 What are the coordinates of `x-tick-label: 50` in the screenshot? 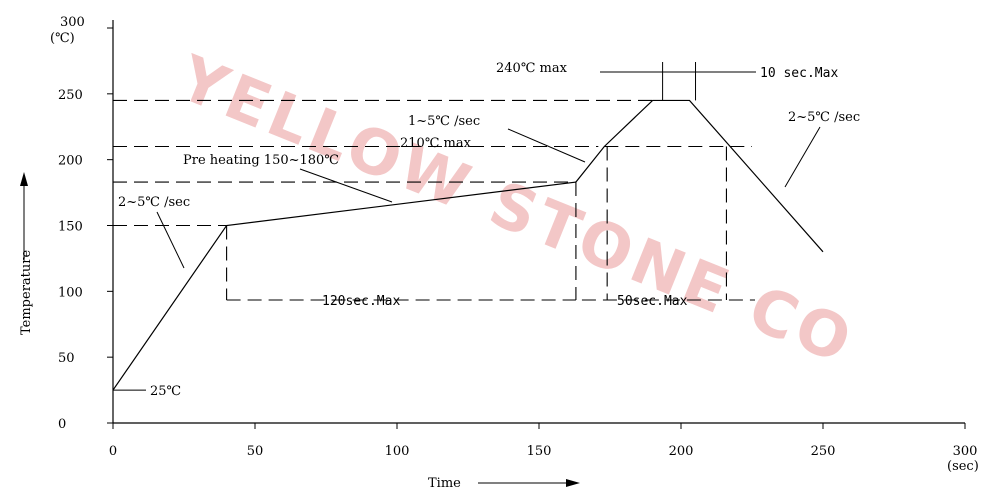 It's located at (255, 451).